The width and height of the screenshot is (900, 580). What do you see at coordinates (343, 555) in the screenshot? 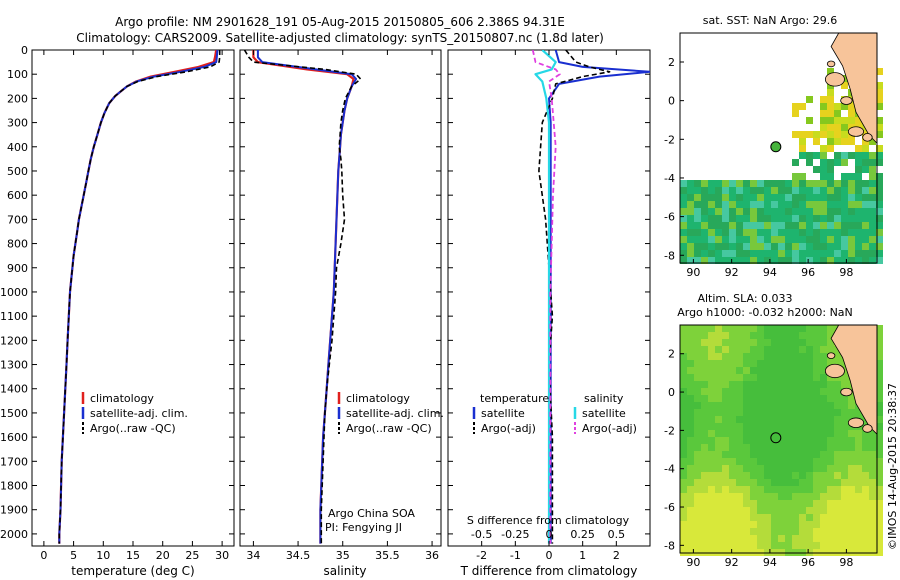
I see `salinity-x-tick-label: 35` at bounding box center [343, 555].